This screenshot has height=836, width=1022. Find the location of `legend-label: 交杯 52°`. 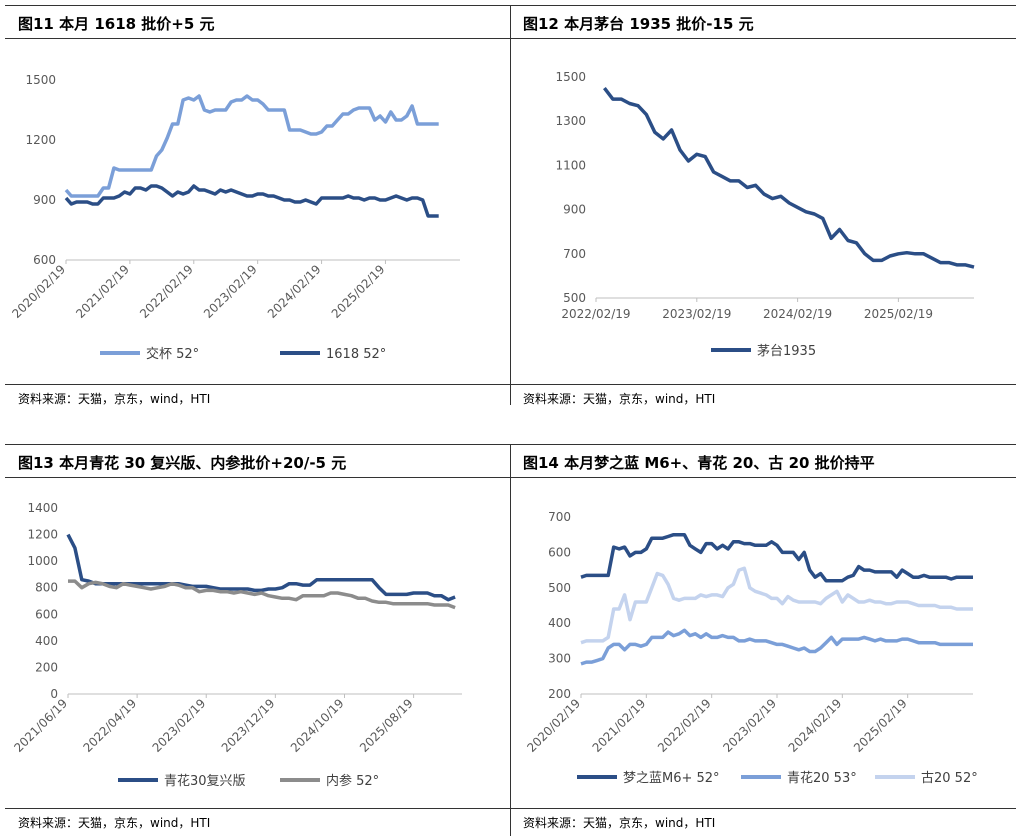

legend-label: 交杯 52° is located at coordinates (172, 354).